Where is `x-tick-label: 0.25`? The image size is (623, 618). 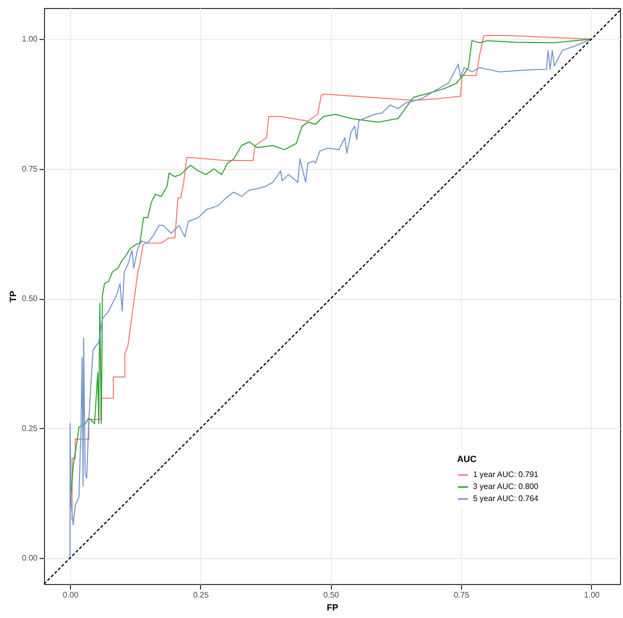 x-tick-label: 0.25 is located at coordinates (201, 595).